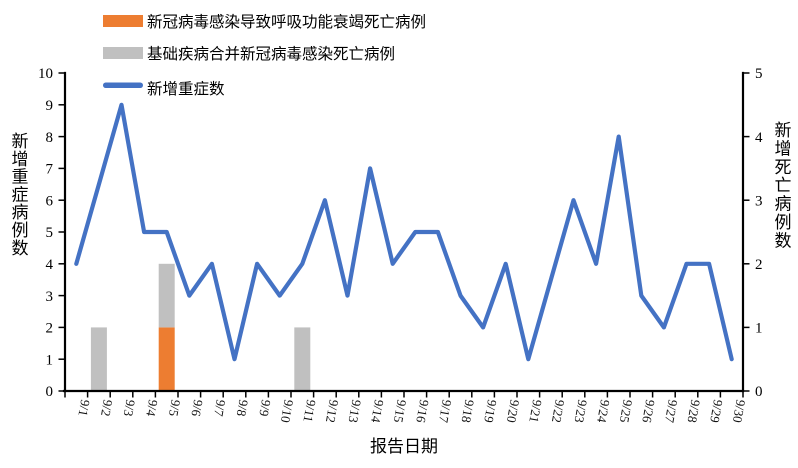 The image size is (798, 468). Describe the element at coordinates (759, 138) in the screenshot. I see `right-axis-tick-label: 4` at that location.